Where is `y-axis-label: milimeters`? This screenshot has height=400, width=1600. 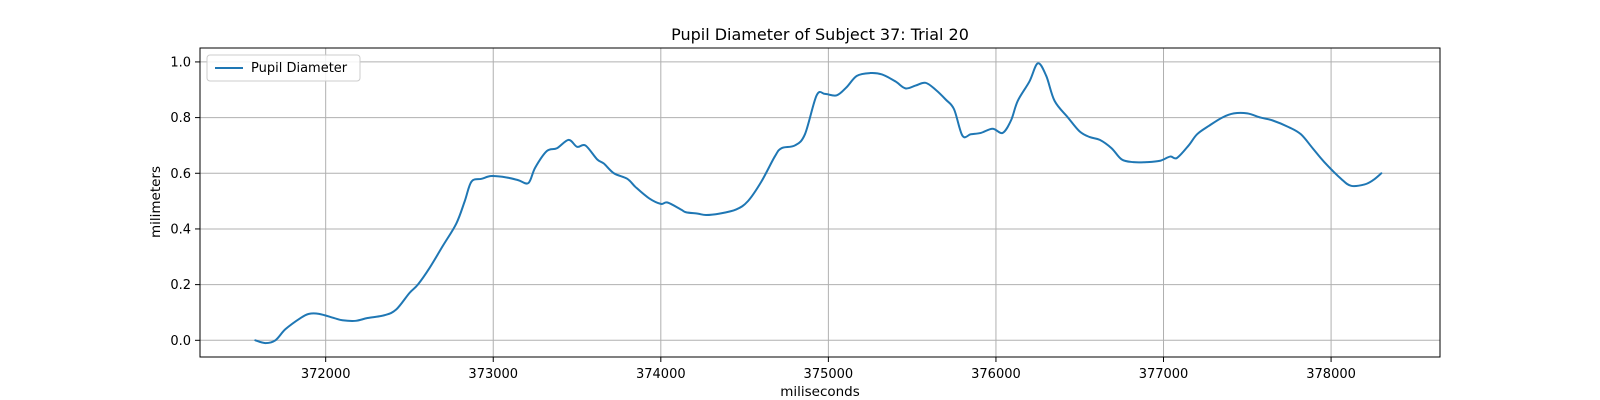 y-axis-label: milimeters is located at coordinates (156, 202).